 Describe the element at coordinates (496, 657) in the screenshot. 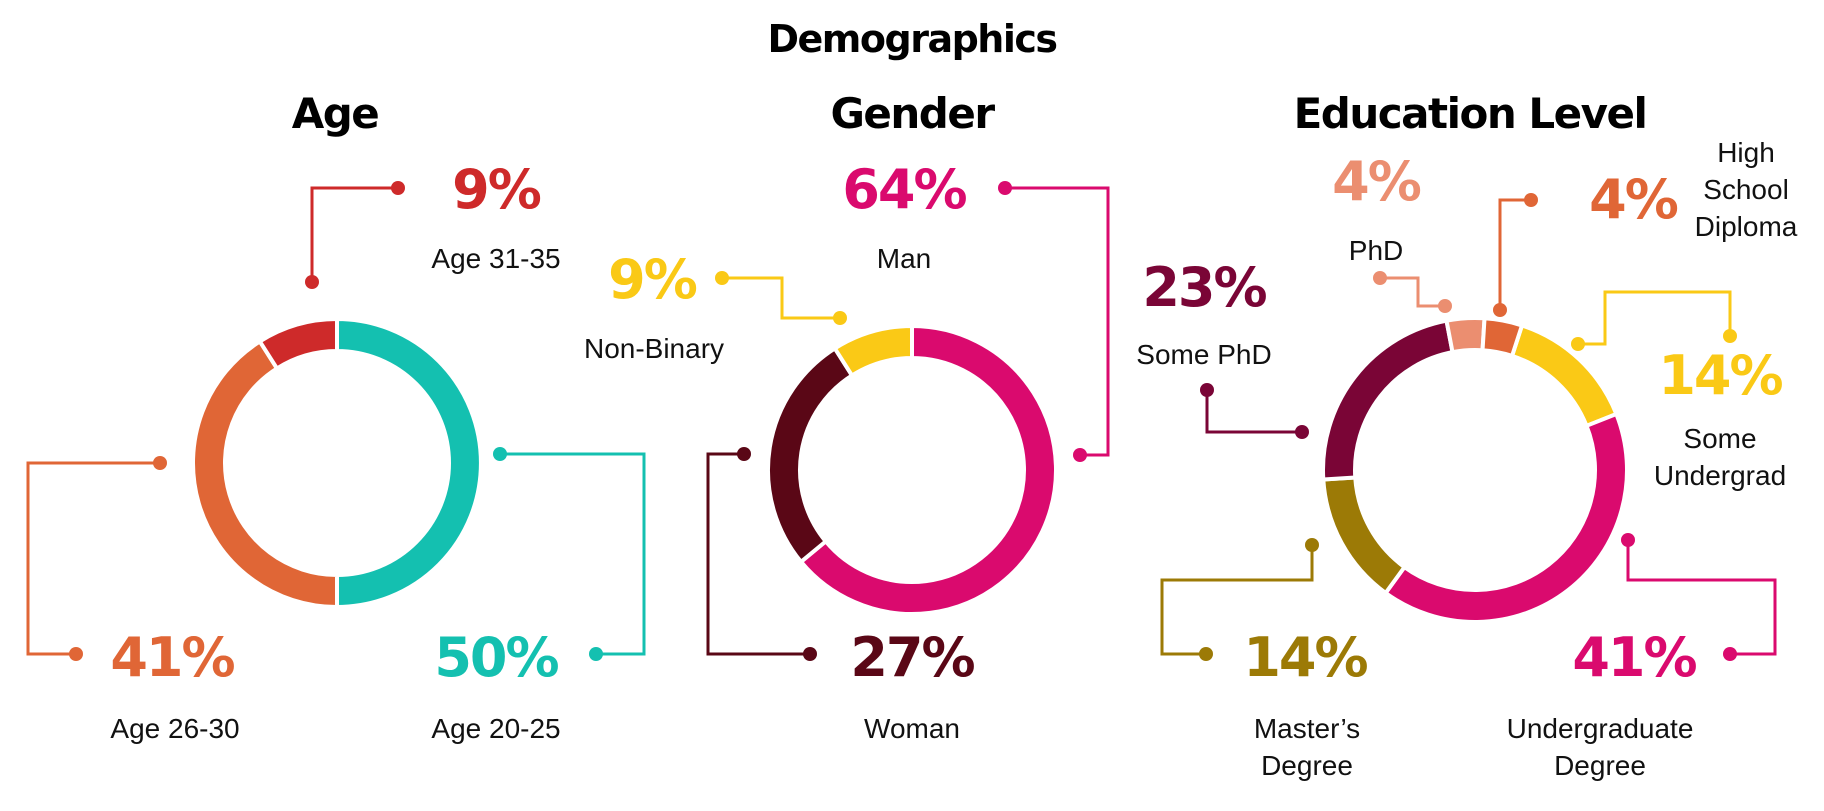

I see `age-value-label-age-20-25: 50%` at that location.